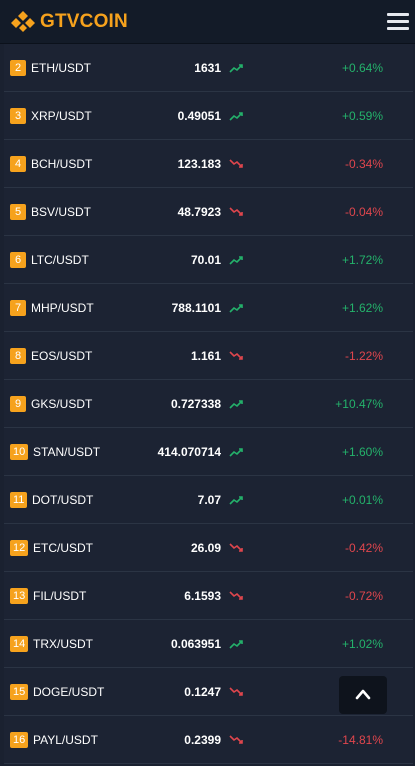 This screenshot has width=415, height=766. What do you see at coordinates (18, 308) in the screenshot?
I see `rank-badge: 7` at bounding box center [18, 308].